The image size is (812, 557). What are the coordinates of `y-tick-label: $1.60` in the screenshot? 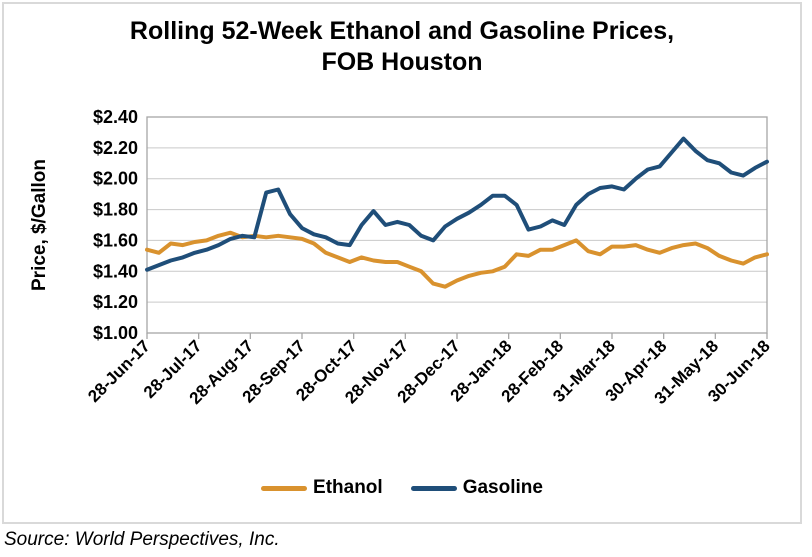 It's located at (115, 240).